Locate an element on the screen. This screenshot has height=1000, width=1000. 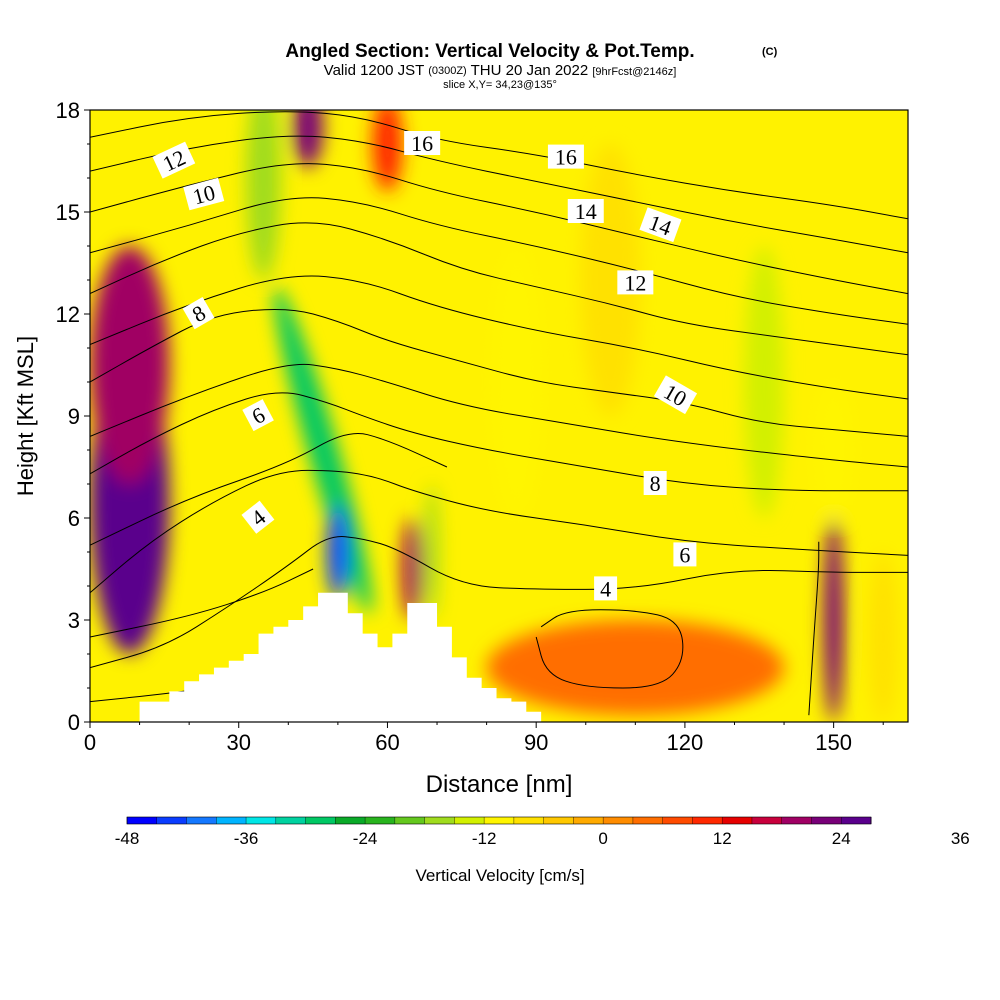
slice-info: slice X,Y= 34,23@135° is located at coordinates (500, 85).